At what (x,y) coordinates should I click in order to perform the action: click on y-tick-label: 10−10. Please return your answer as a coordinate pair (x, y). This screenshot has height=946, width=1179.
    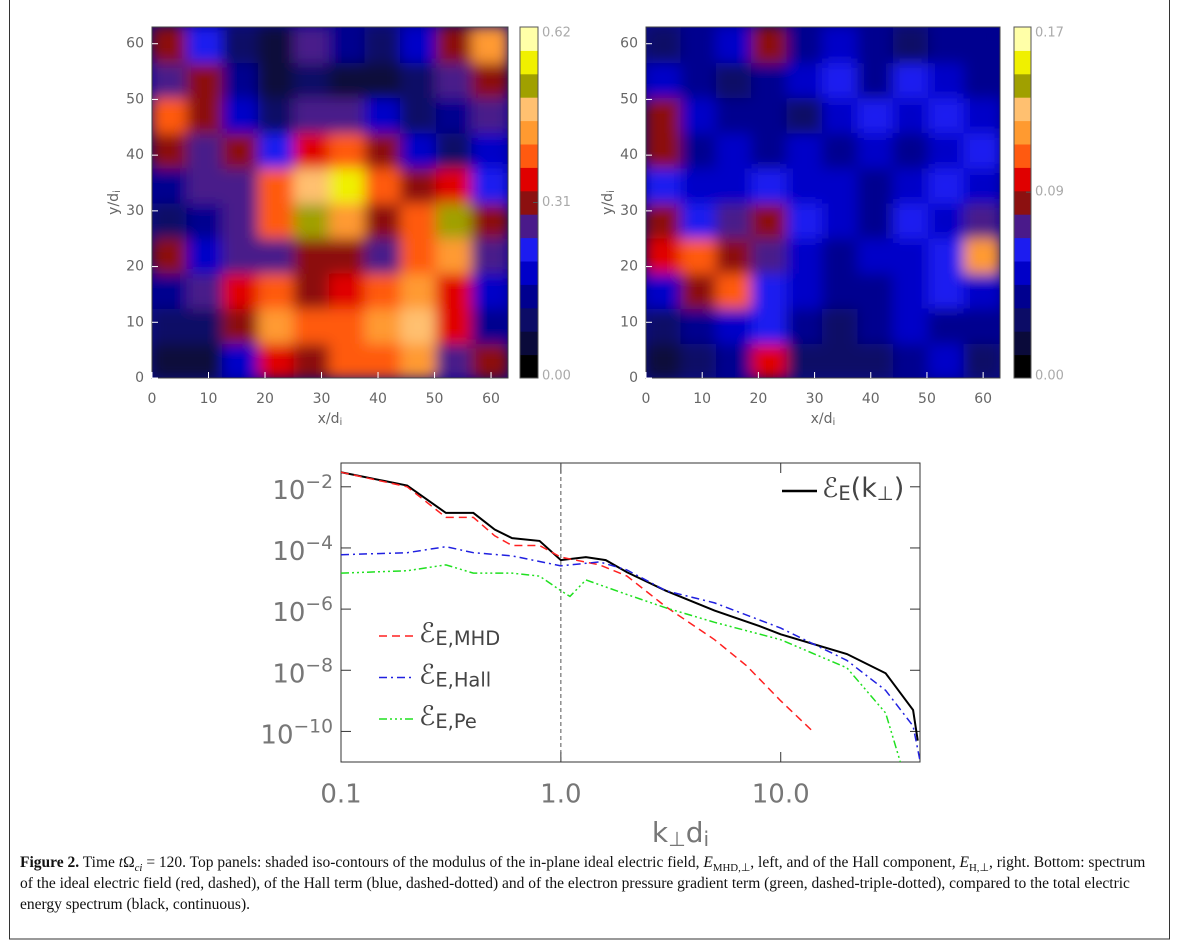
    Looking at the image, I should click on (296, 733).